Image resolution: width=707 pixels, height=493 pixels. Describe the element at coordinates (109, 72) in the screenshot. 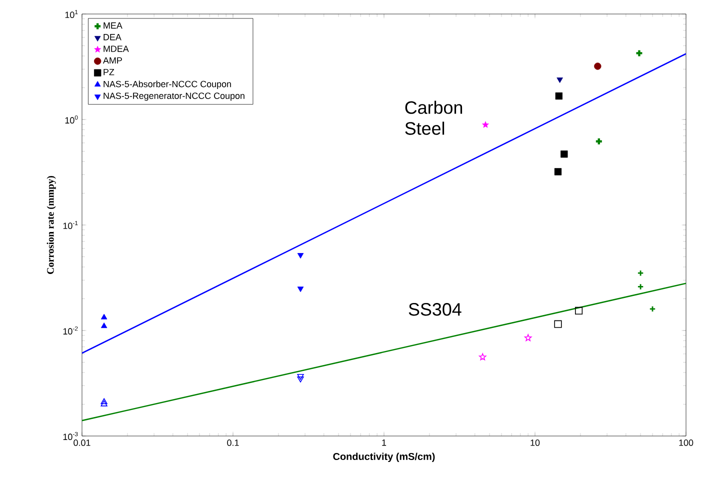

I see `legend-label: PZ` at that location.